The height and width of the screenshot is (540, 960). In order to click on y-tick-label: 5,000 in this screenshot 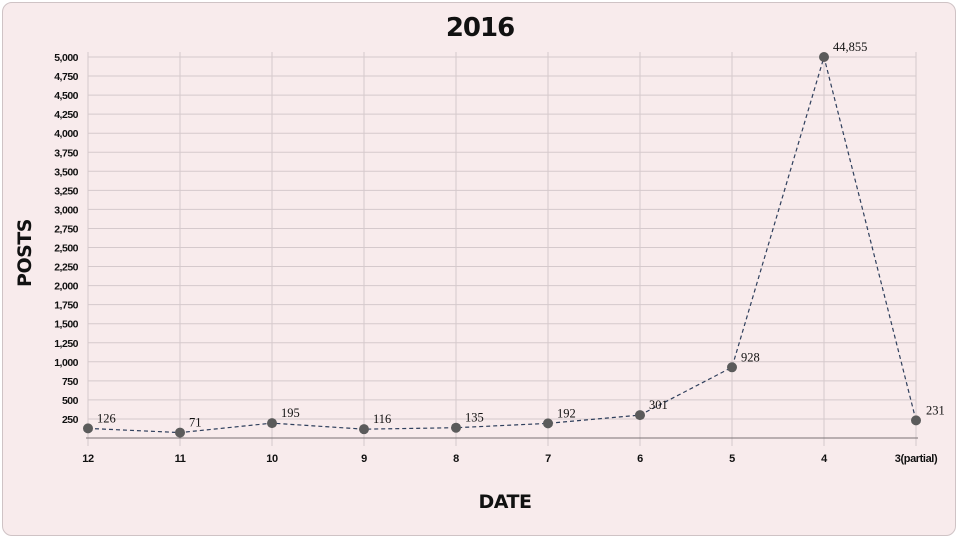, I will do `click(66, 58)`.